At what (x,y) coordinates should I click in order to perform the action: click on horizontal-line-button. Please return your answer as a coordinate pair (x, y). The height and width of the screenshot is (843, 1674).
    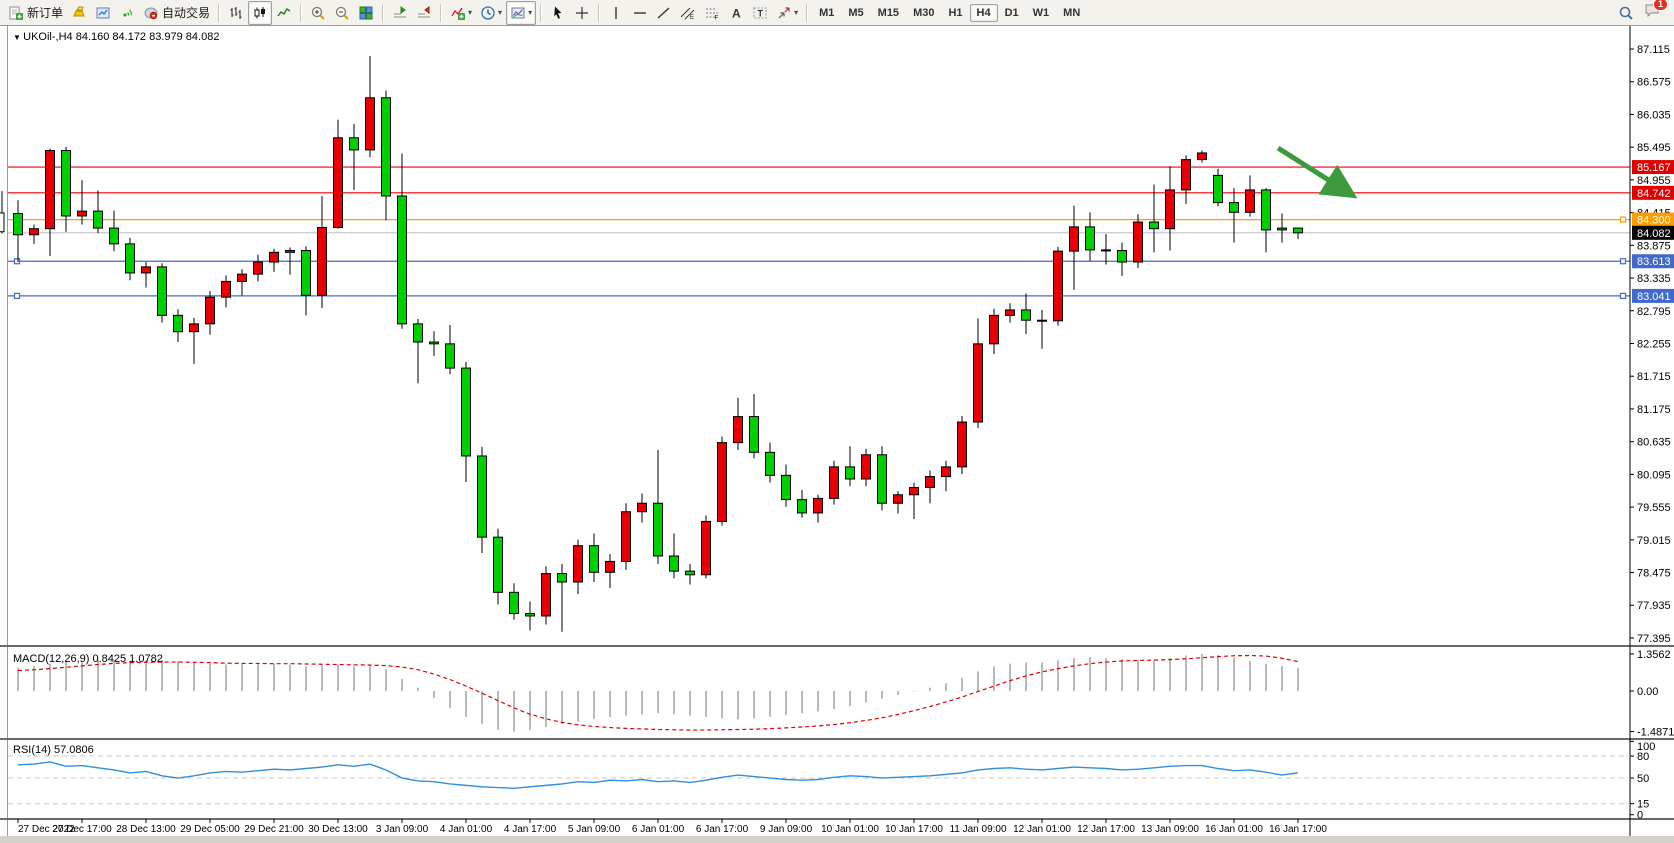
    Looking at the image, I should click on (640, 13).